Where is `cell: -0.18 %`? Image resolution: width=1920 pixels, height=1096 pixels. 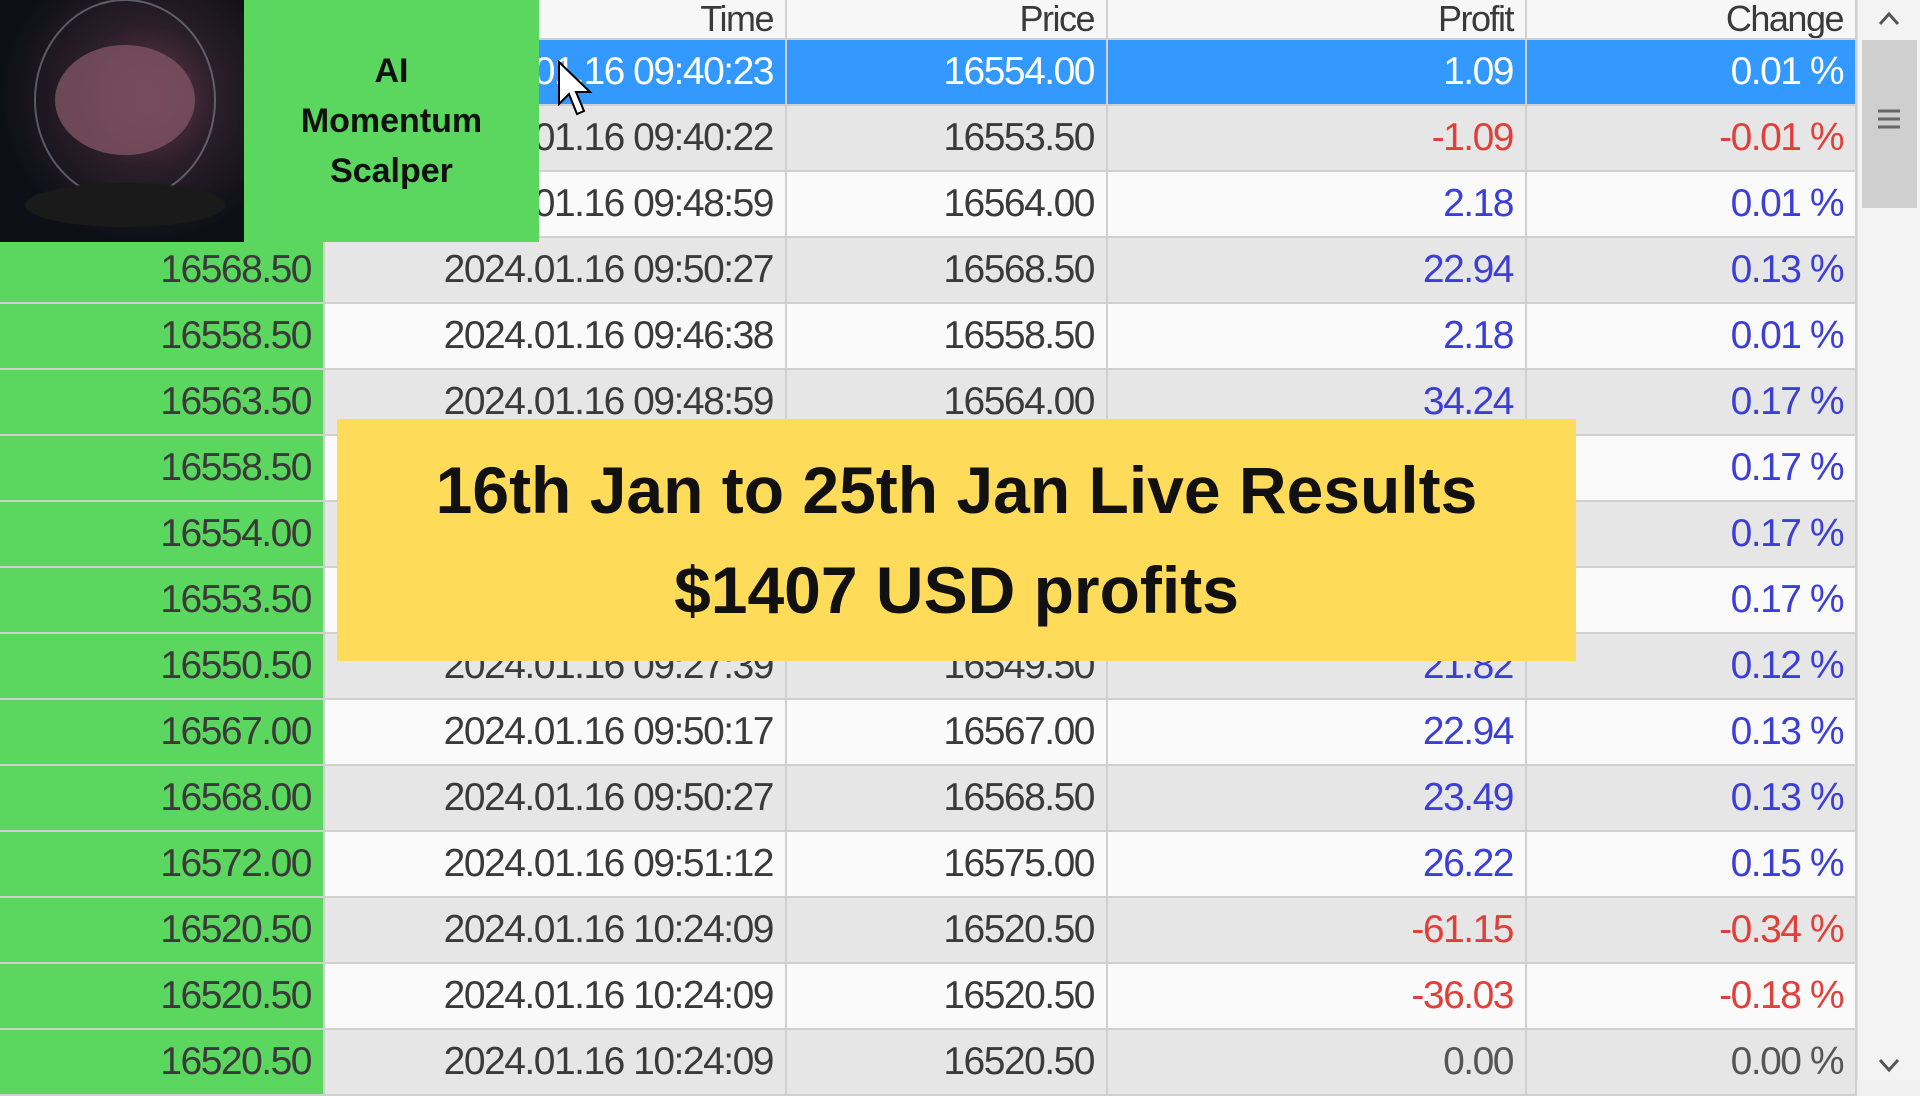 cell: -0.18 % is located at coordinates (1692, 997).